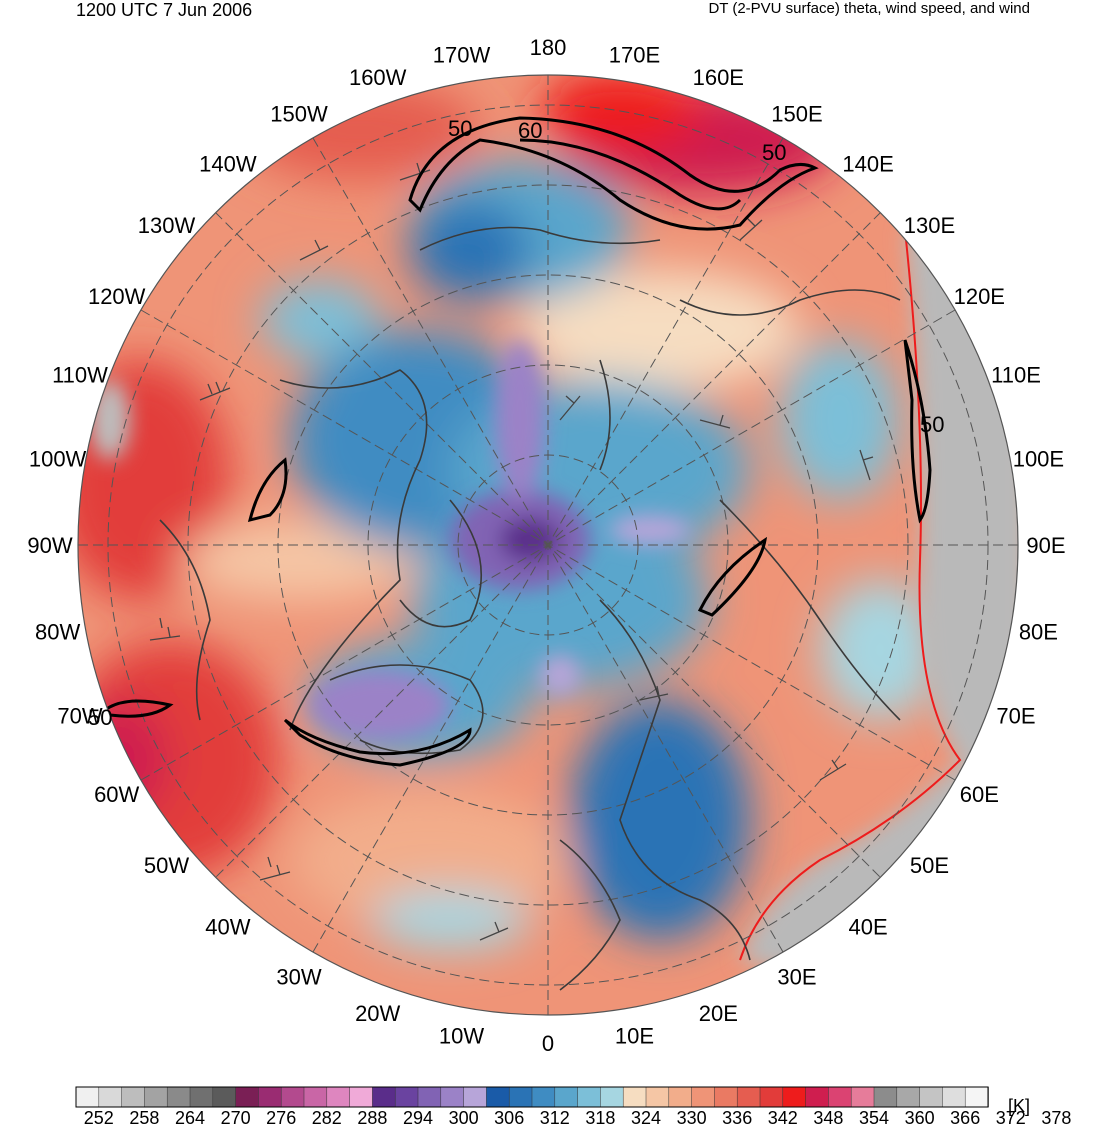 The height and width of the screenshot is (1126, 1098). Describe the element at coordinates (461, 1035) in the screenshot. I see `longitude-label: 10W` at that location.